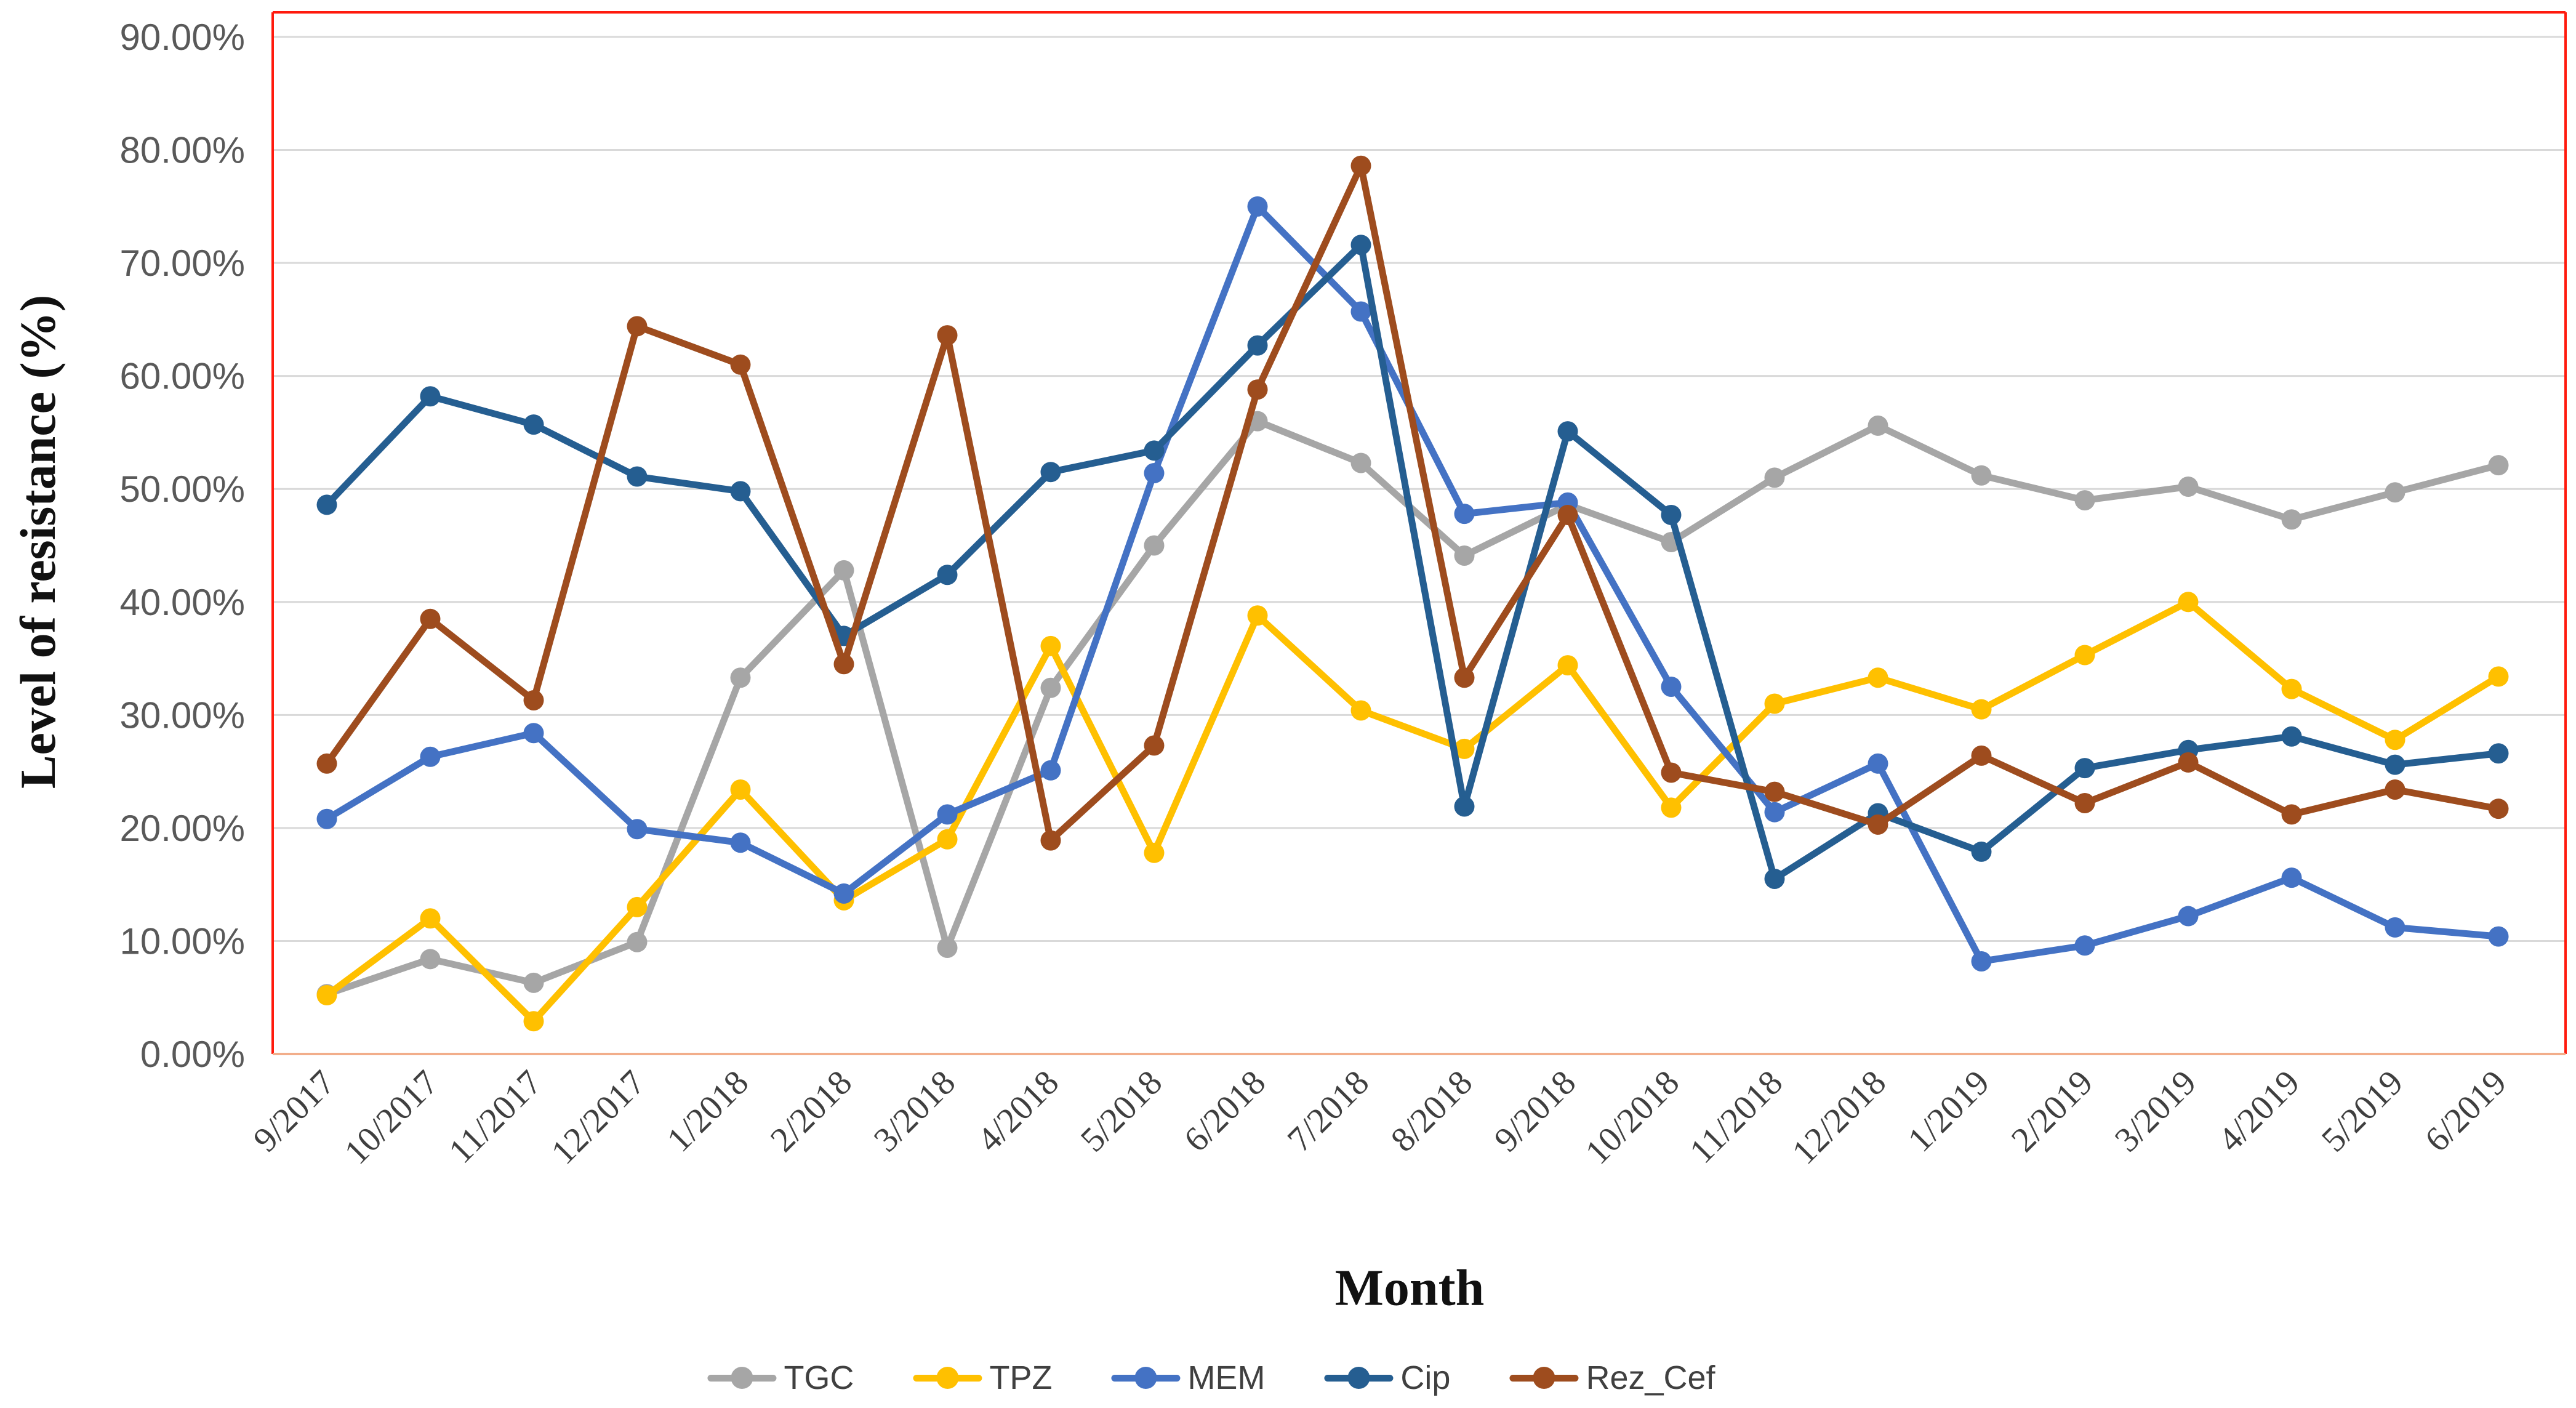 The image size is (2576, 1408). I want to click on y-tick-label: 70.00%, so click(183, 263).